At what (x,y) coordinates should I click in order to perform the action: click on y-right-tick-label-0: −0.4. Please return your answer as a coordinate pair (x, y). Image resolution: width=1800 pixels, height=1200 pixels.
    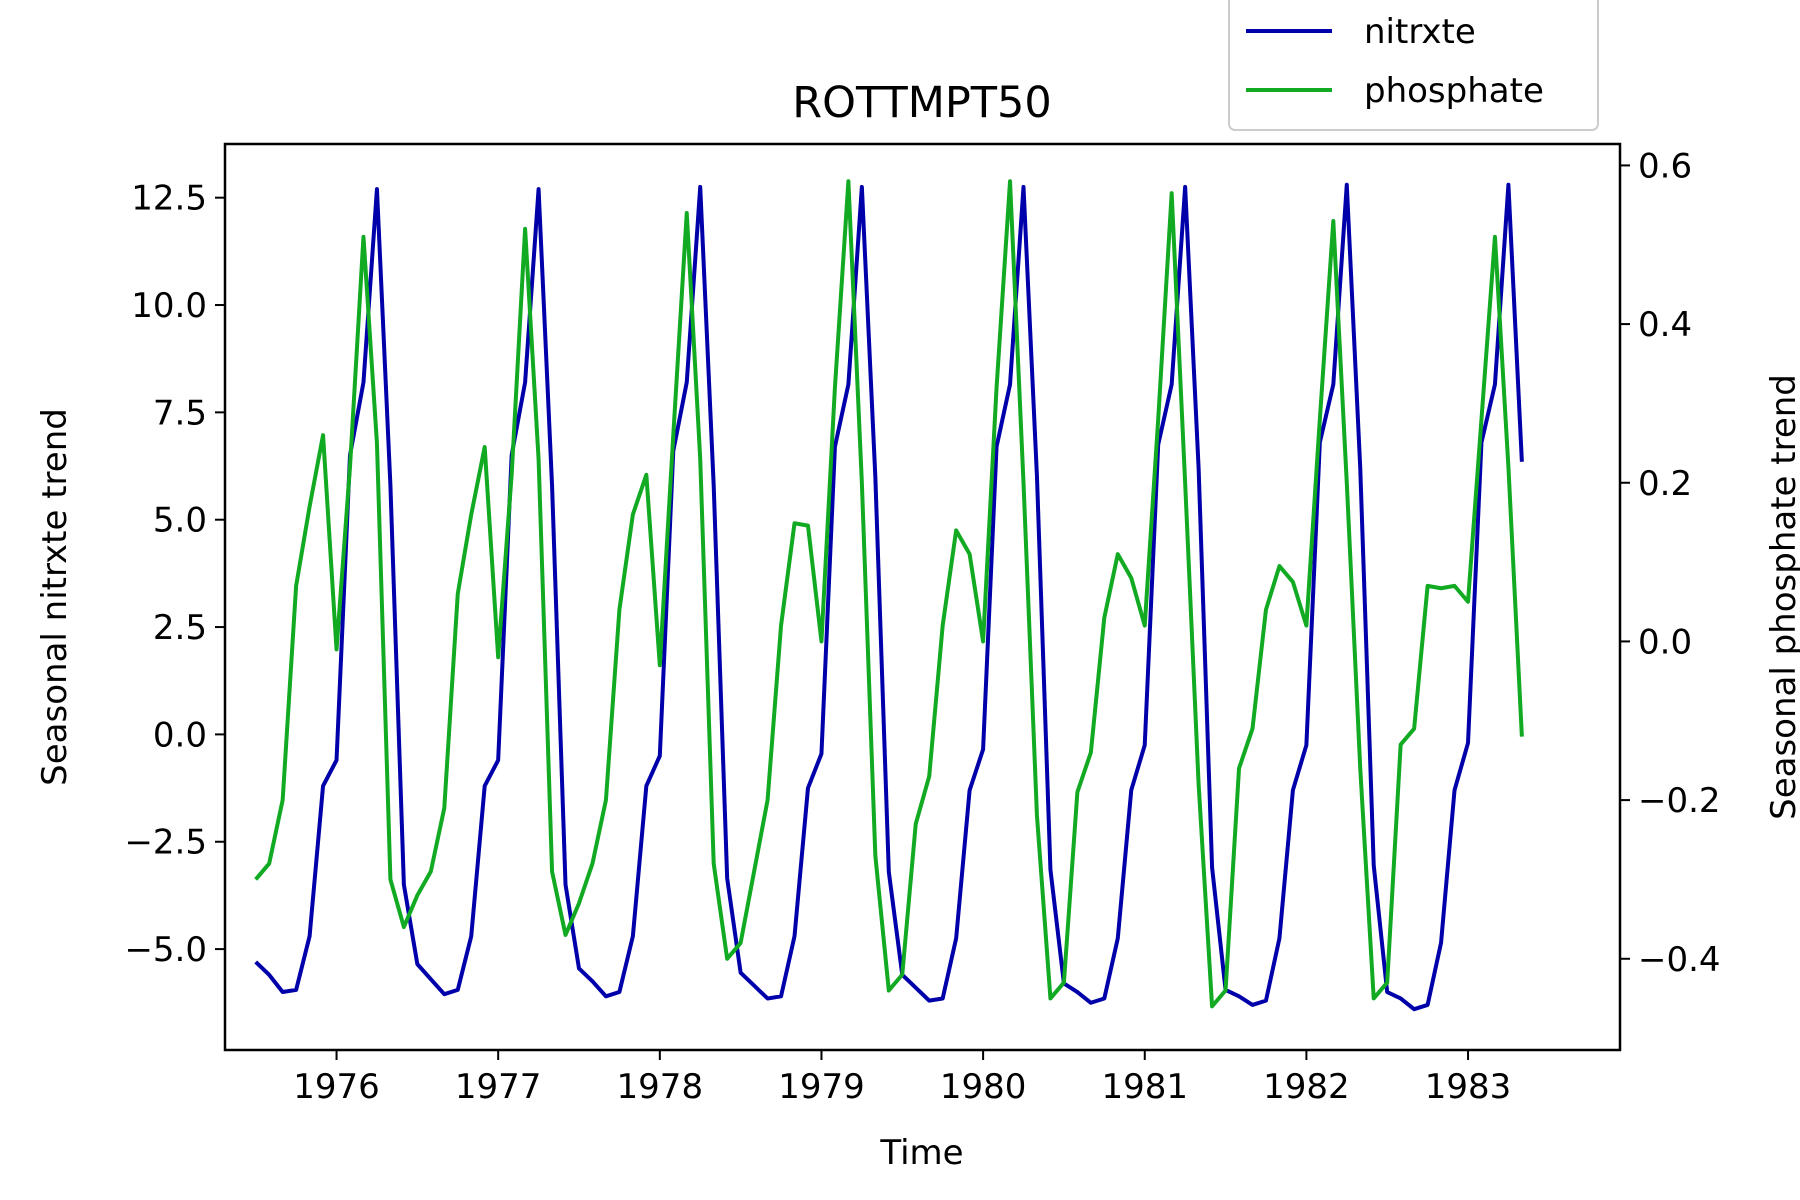
    Looking at the image, I should click on (1679, 960).